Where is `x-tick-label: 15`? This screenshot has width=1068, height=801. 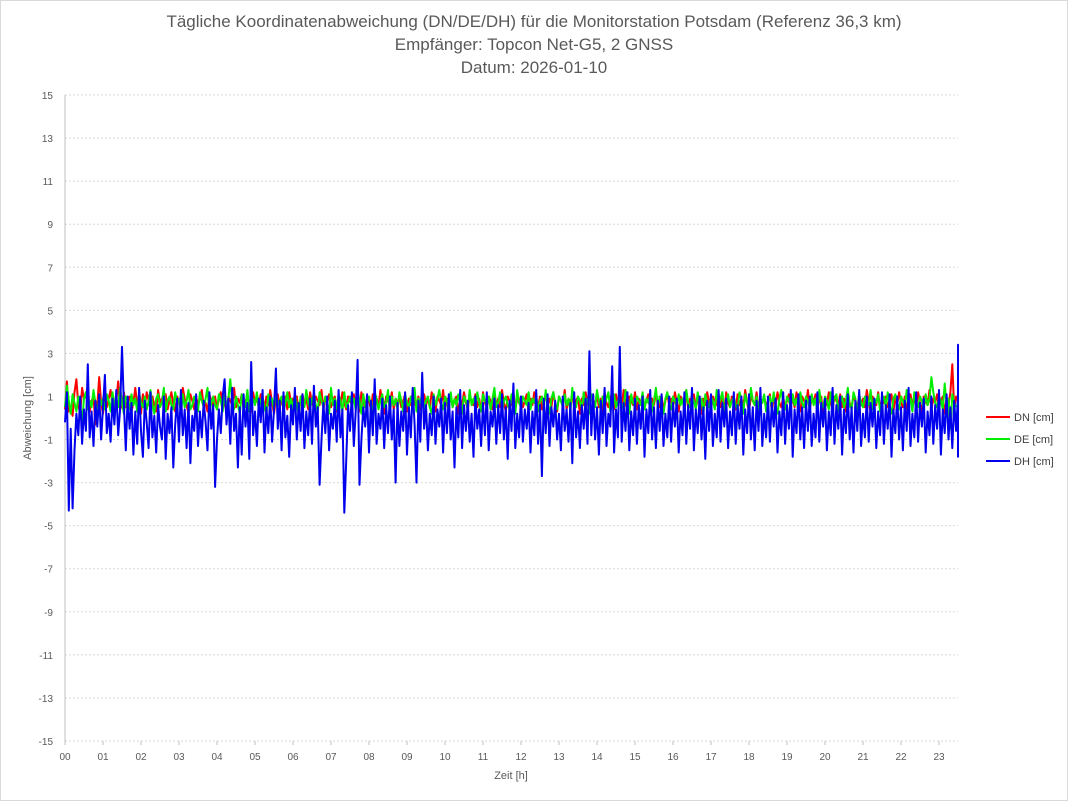
x-tick-label: 15 is located at coordinates (635, 757).